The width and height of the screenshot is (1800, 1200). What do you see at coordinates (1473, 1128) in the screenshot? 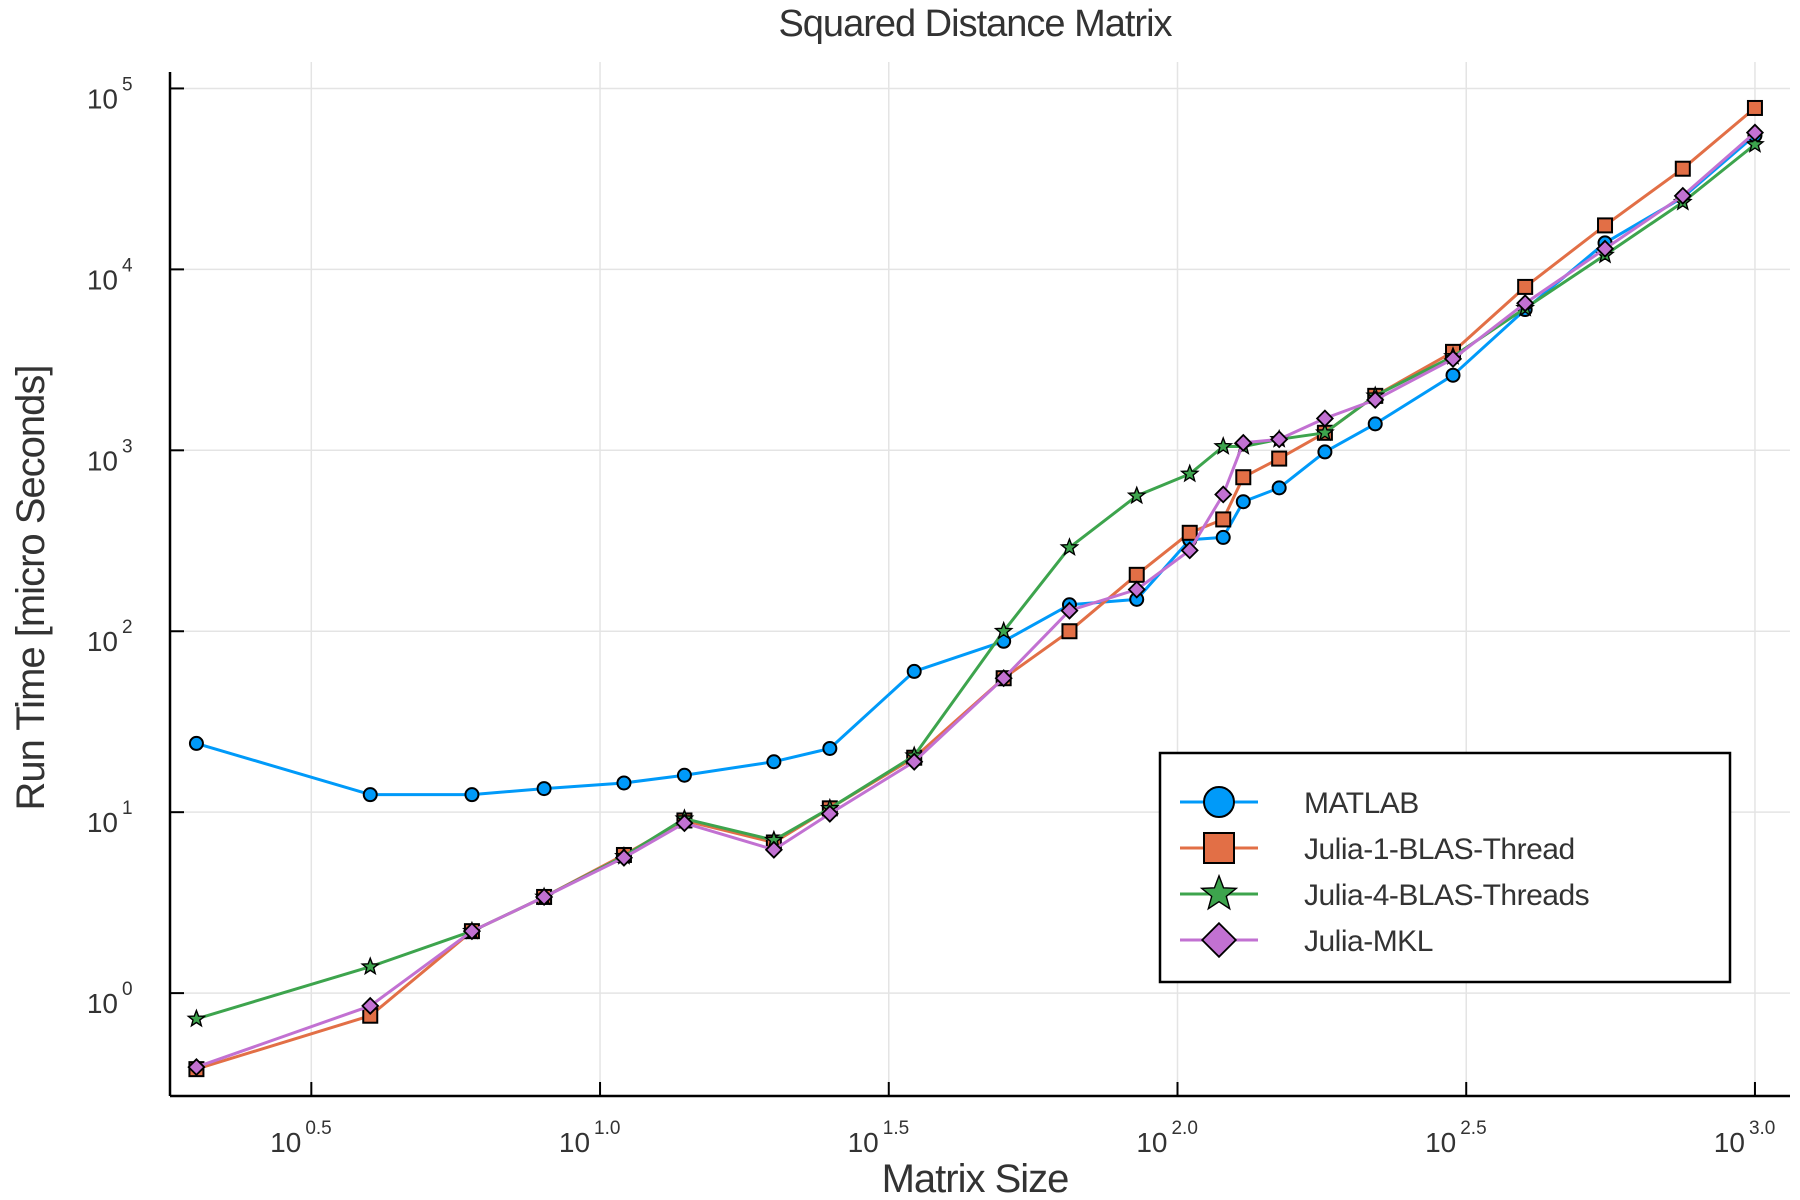
I see `x-tick-exponent: 2.5` at bounding box center [1473, 1128].